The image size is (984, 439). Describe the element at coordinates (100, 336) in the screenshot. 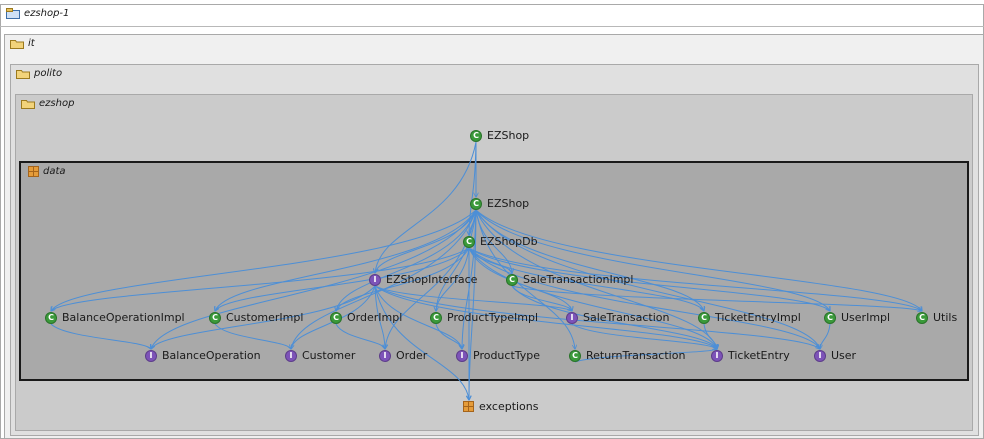

I see `edge-balanceoperationimpl-to-balanceoperation` at that location.